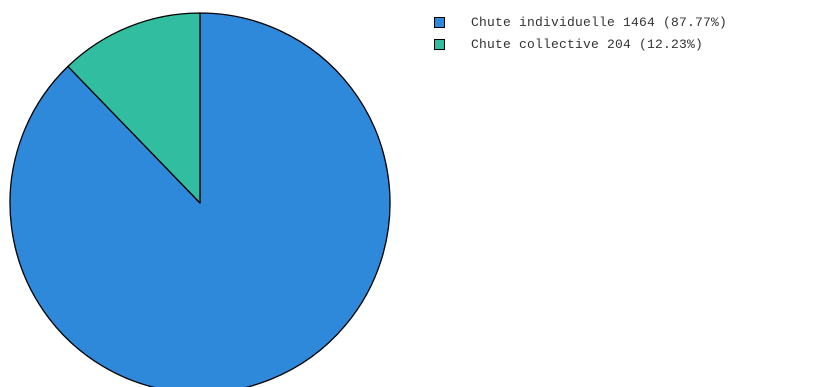 The height and width of the screenshot is (387, 832). I want to click on legend-label-chute-collective: Chute collective 204 (12.23%), so click(587, 44).